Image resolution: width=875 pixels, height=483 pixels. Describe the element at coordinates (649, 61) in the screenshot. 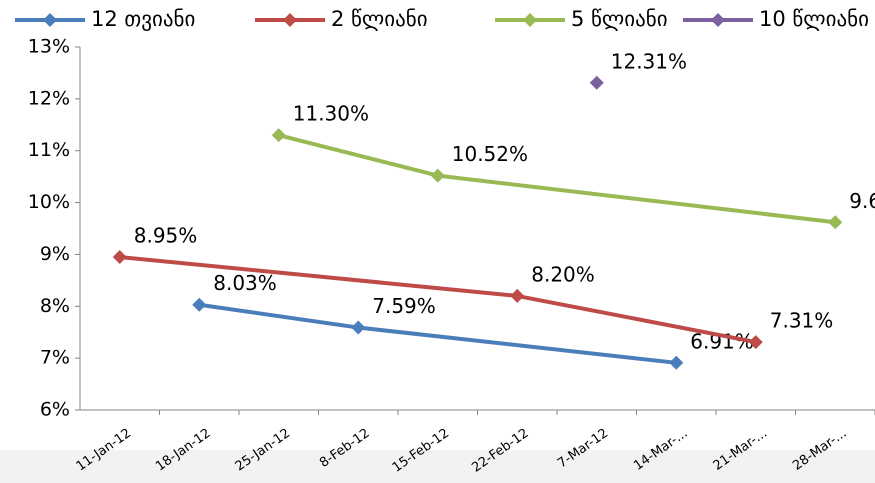

I see `data-label: 12.31%` at that location.